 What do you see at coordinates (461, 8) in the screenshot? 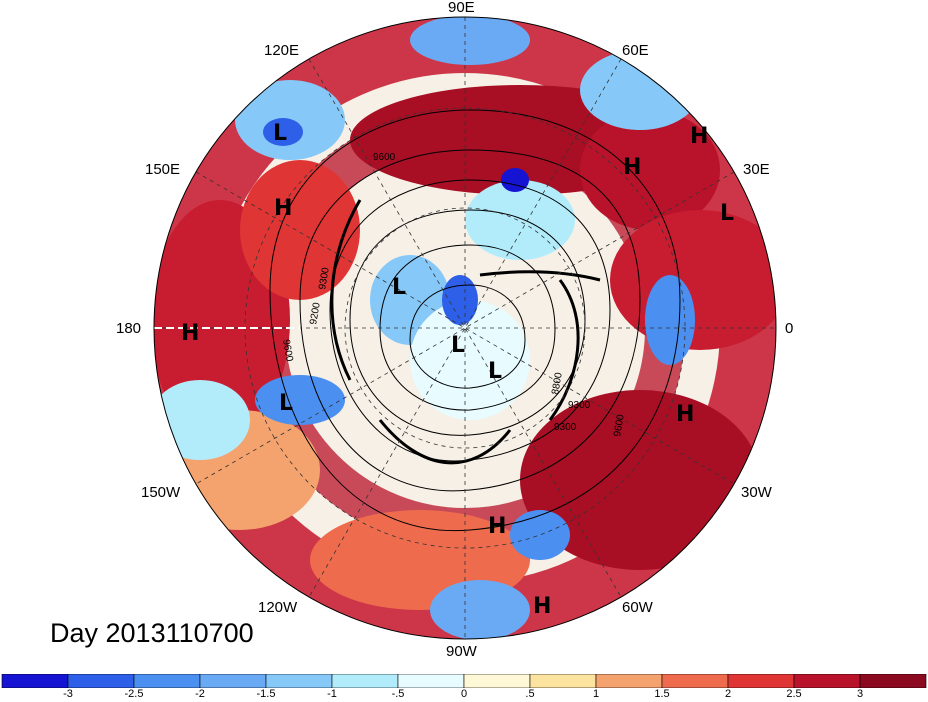
I see `lon-label-90e: 90E` at bounding box center [461, 8].